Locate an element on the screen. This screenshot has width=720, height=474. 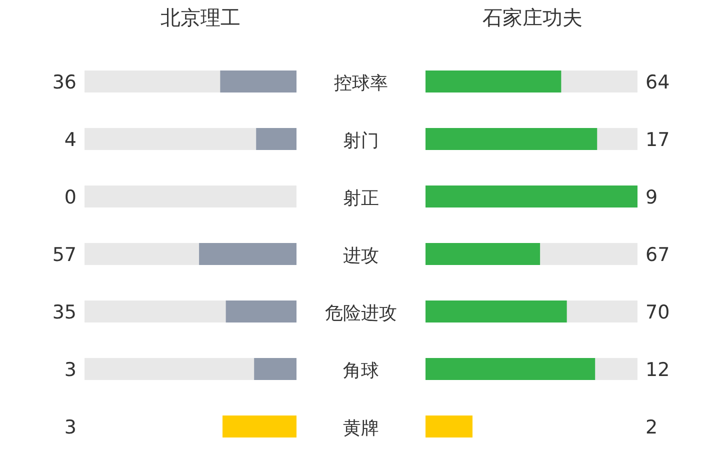
text: 北京理工 is located at coordinates (200, 18).